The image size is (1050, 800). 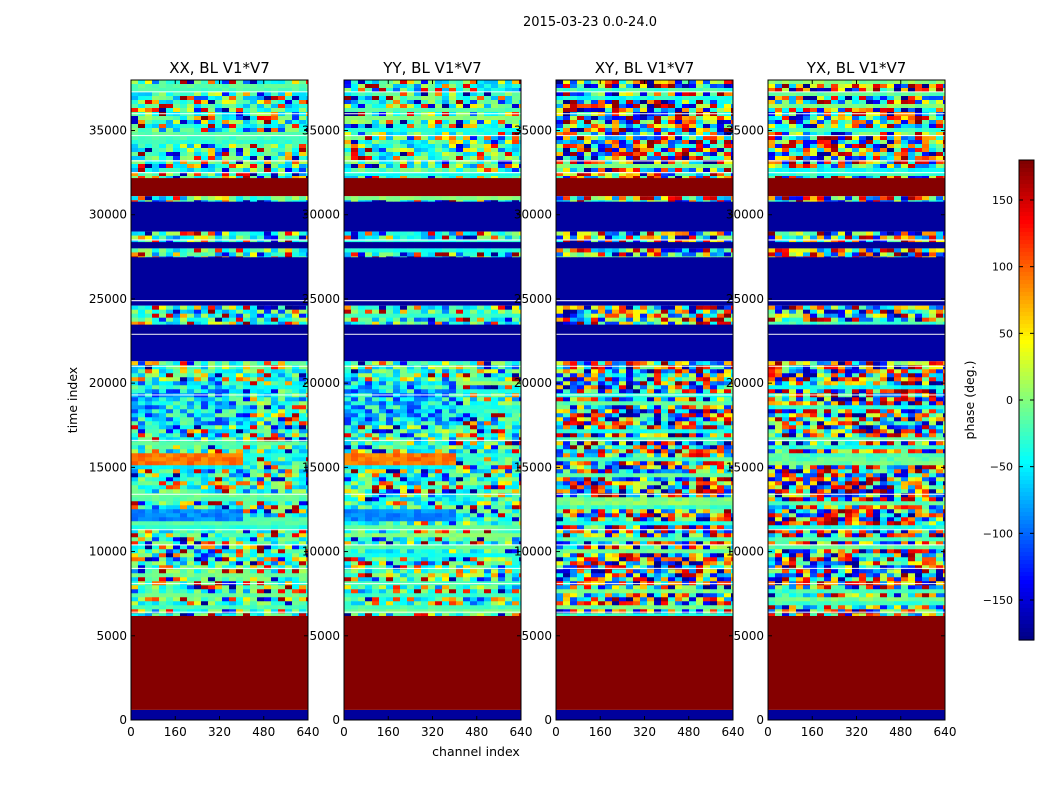 I want to click on phase-band, so click(x=432, y=330).